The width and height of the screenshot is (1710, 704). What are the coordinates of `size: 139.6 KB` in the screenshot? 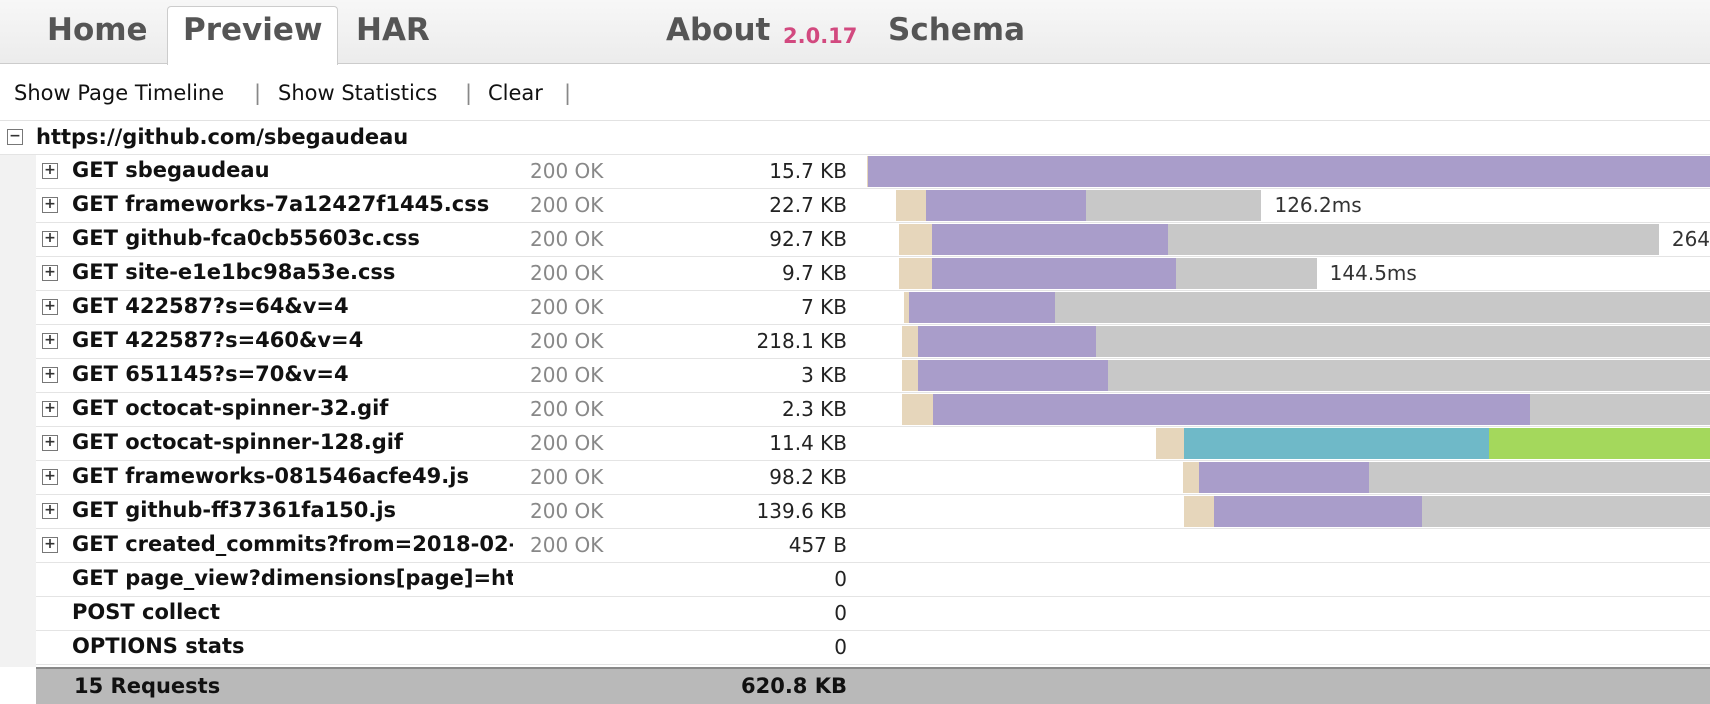 It's located at (801, 511).